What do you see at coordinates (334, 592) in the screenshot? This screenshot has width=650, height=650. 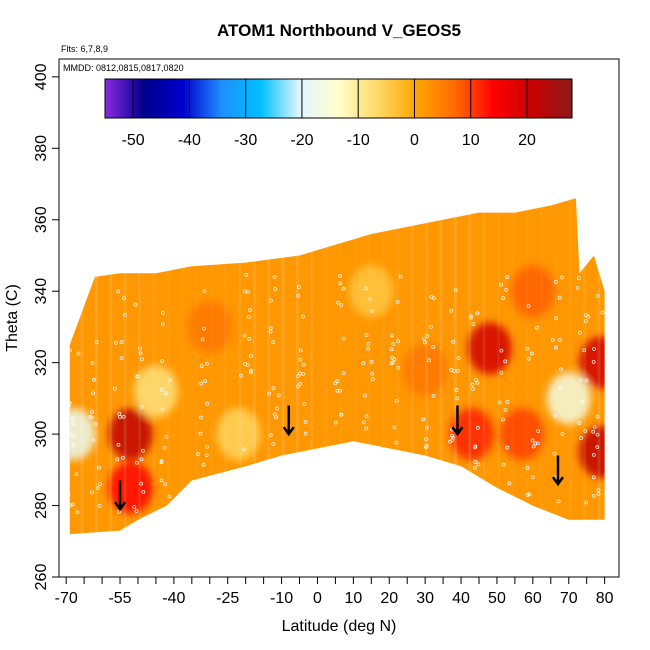 I see `x-axis: -70 -55 -40 -25 -10 0 10 20 30 40 50 60 70 80` at bounding box center [334, 592].